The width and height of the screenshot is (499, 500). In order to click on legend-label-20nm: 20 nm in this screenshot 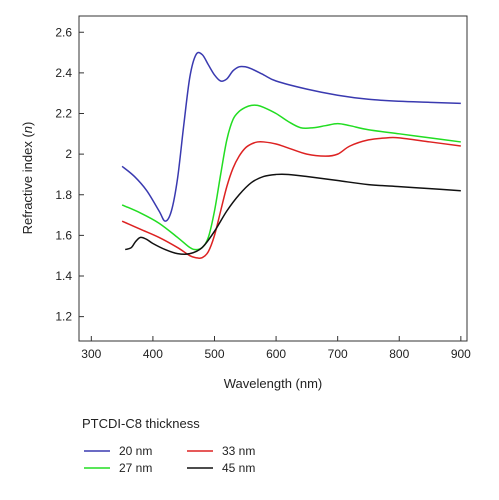, I will do `click(135, 451)`.